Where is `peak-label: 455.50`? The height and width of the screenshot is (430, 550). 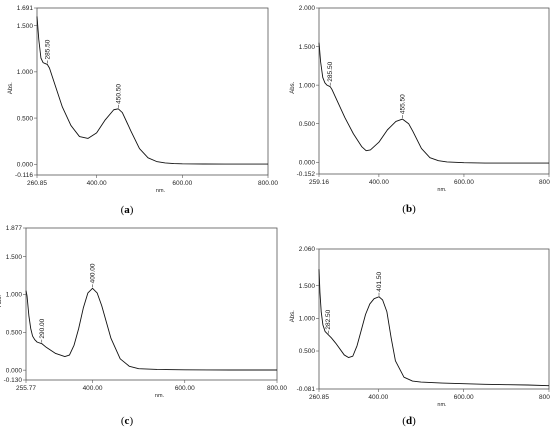 peak-label: 455.50 is located at coordinates (402, 104).